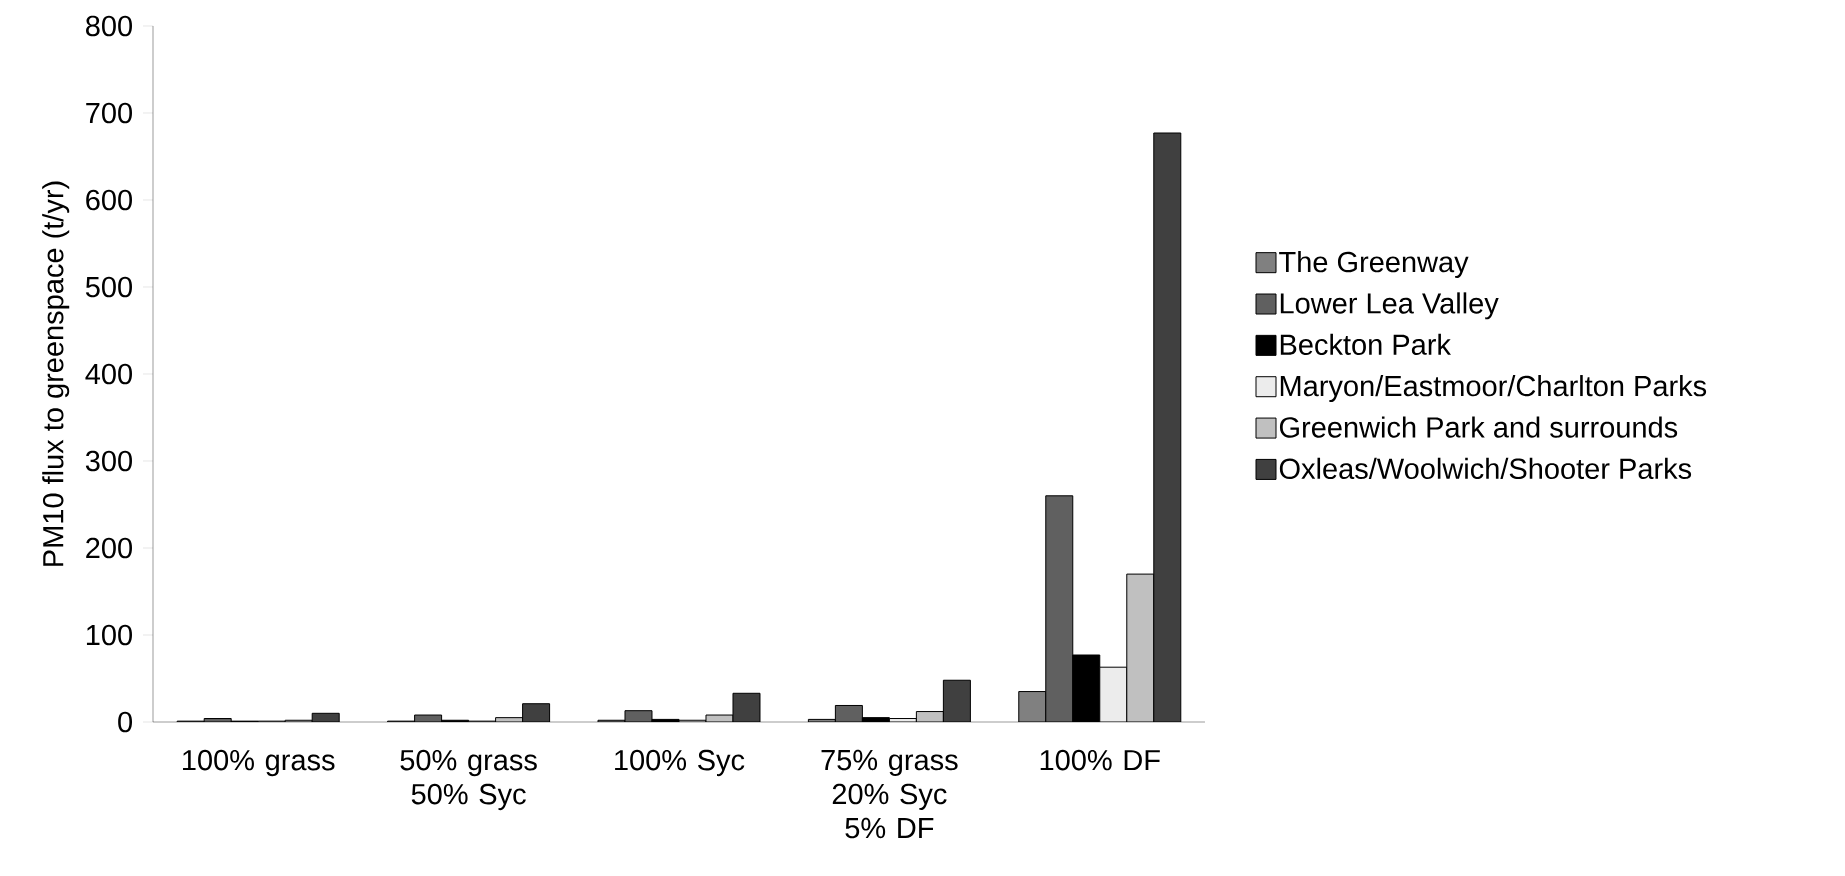  I want to click on y-tick-label: 200, so click(109, 548).